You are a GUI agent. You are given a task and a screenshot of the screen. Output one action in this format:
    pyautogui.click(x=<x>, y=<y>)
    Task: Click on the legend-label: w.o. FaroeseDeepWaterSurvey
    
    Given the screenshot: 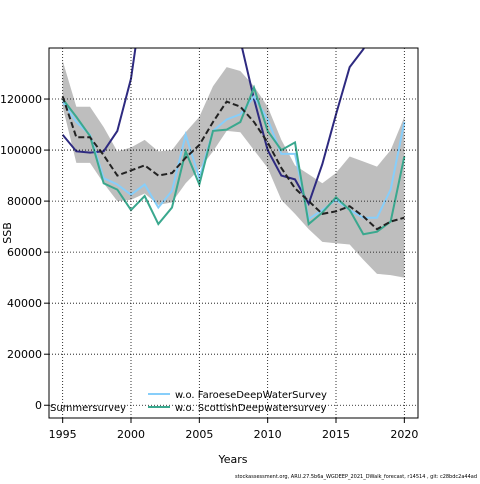 What is the action you would take?
    pyautogui.click(x=251, y=395)
    